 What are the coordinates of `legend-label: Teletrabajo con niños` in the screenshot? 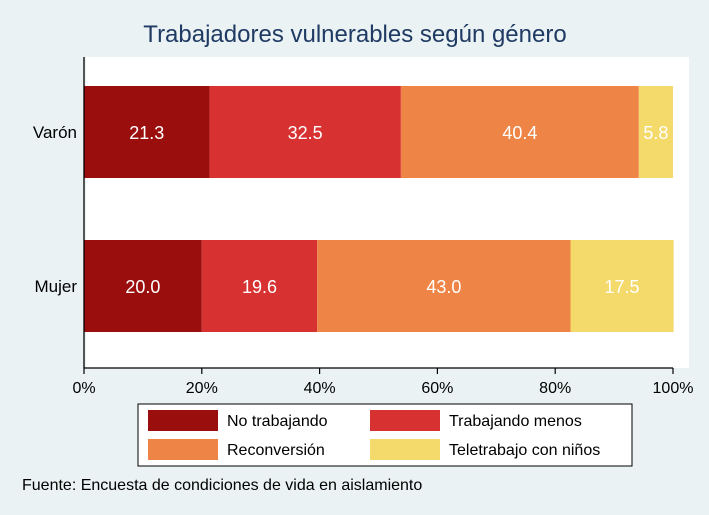 It's located at (524, 450).